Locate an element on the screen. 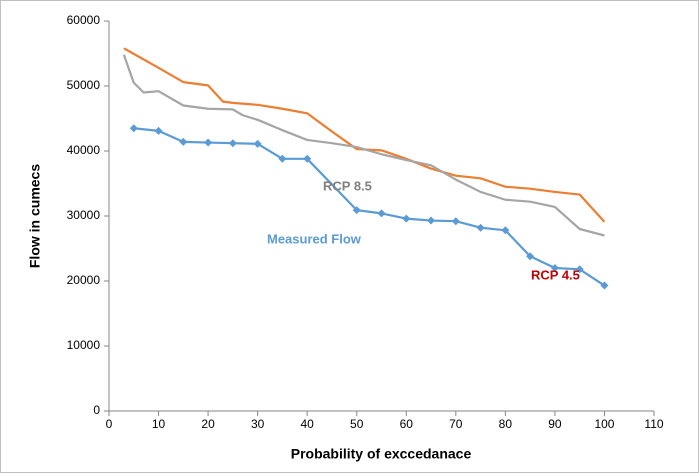 The width and height of the screenshot is (699, 473). series-label: RCP 8.5 is located at coordinates (347, 185).